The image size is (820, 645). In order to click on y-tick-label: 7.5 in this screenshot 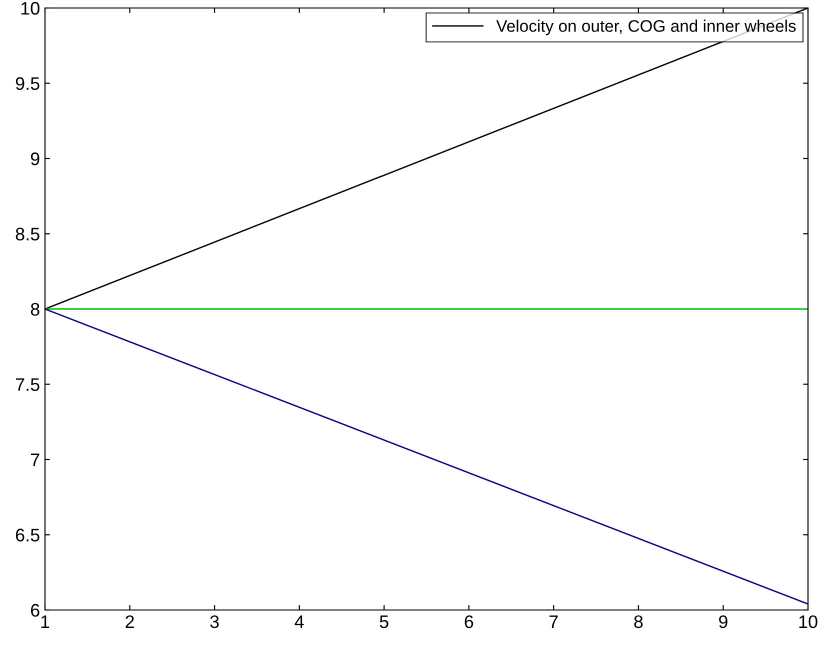, I will do `click(28, 384)`.